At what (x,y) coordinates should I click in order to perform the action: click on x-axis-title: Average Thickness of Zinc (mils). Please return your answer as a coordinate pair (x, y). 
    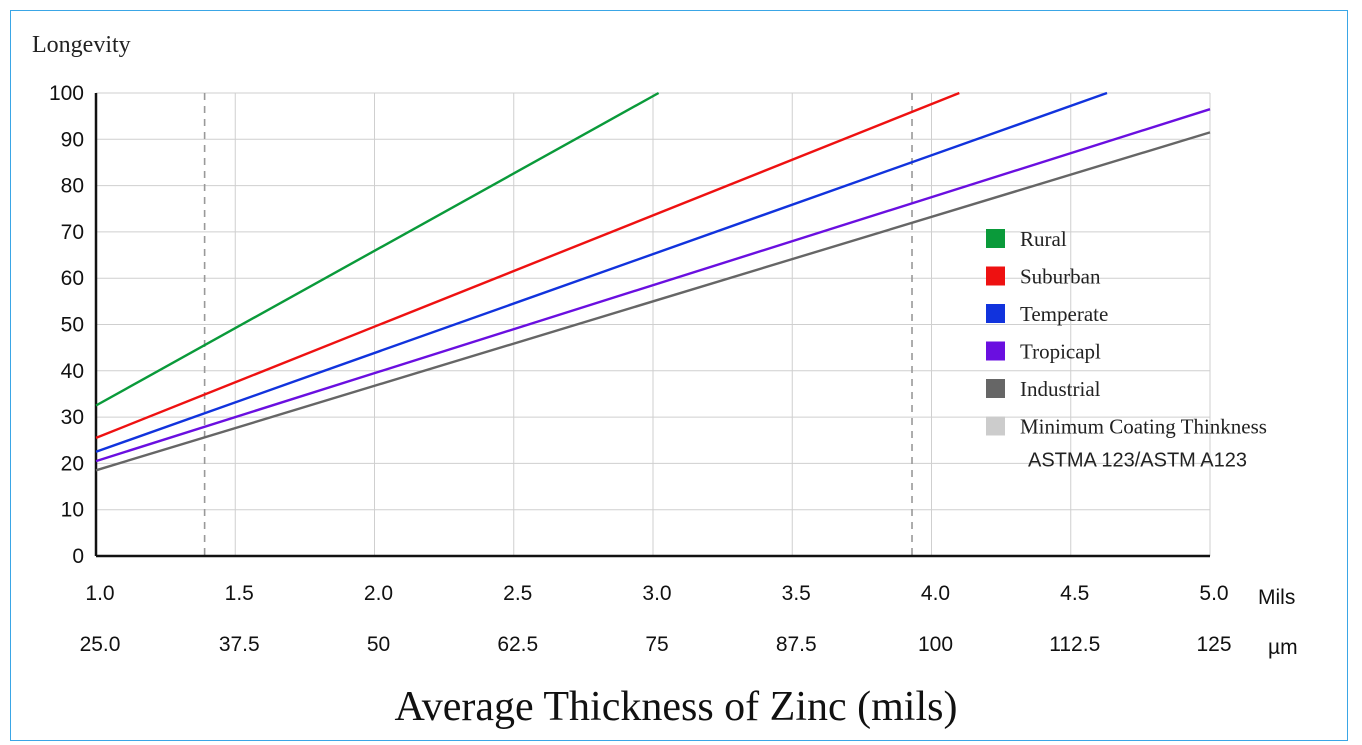
    Looking at the image, I should click on (676, 707).